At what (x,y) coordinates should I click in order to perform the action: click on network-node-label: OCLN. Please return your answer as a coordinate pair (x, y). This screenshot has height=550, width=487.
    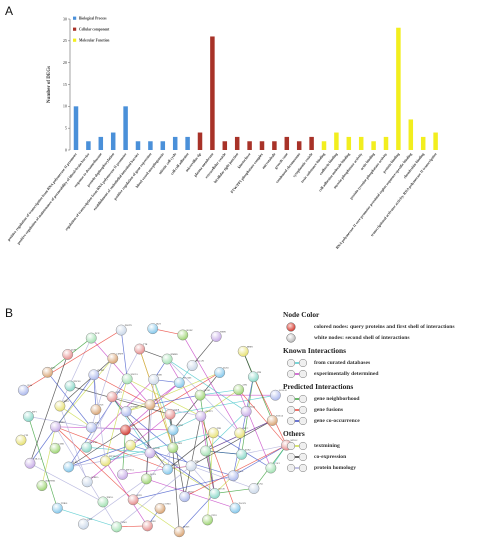
    Looking at the image, I should click on (153, 475).